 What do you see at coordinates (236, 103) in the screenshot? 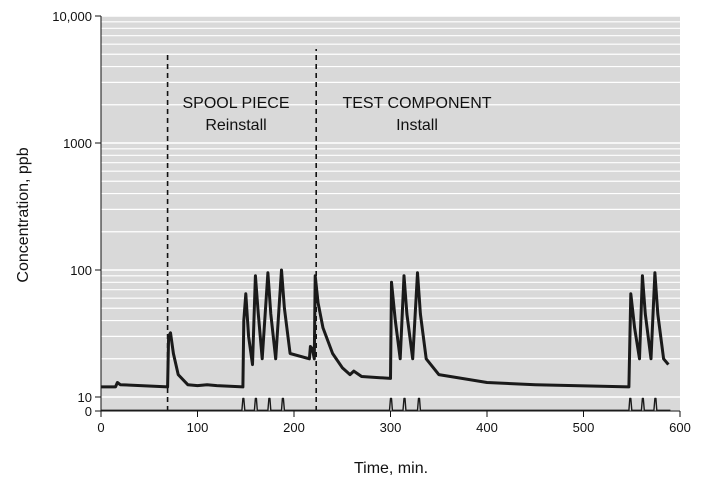
I see `annotation: SPOOL PIECE` at bounding box center [236, 103].